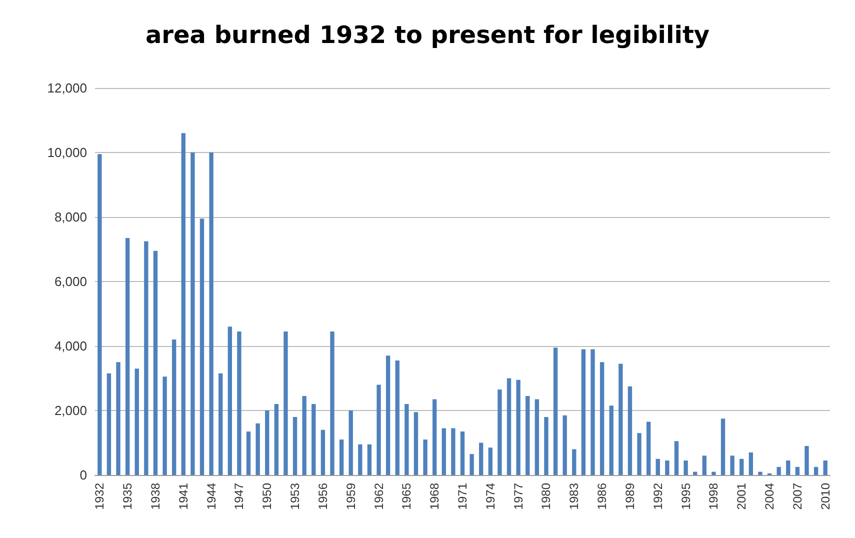 Image resolution: width=855 pixels, height=538 pixels. Describe the element at coordinates (127, 496) in the screenshot. I see `x-tick-label: 1935` at that location.